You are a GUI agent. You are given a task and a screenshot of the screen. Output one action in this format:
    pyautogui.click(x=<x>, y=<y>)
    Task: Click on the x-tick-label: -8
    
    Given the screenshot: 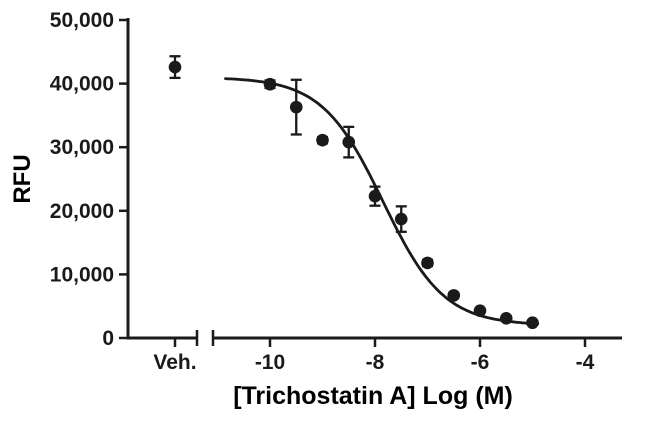 What is the action you would take?
    pyautogui.click(x=375, y=362)
    